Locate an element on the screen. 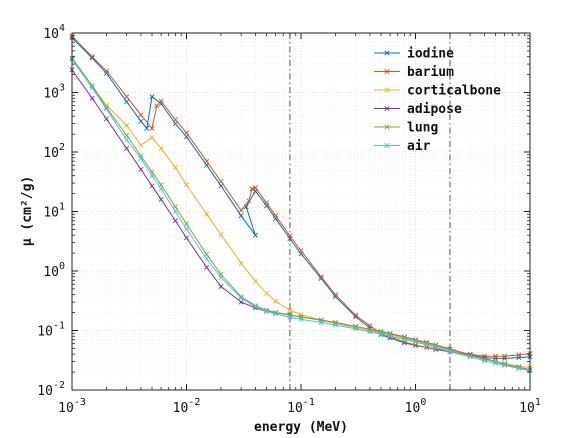 The height and width of the screenshot is (438, 584). y-tick-label: 10³ is located at coordinates (54, 92).